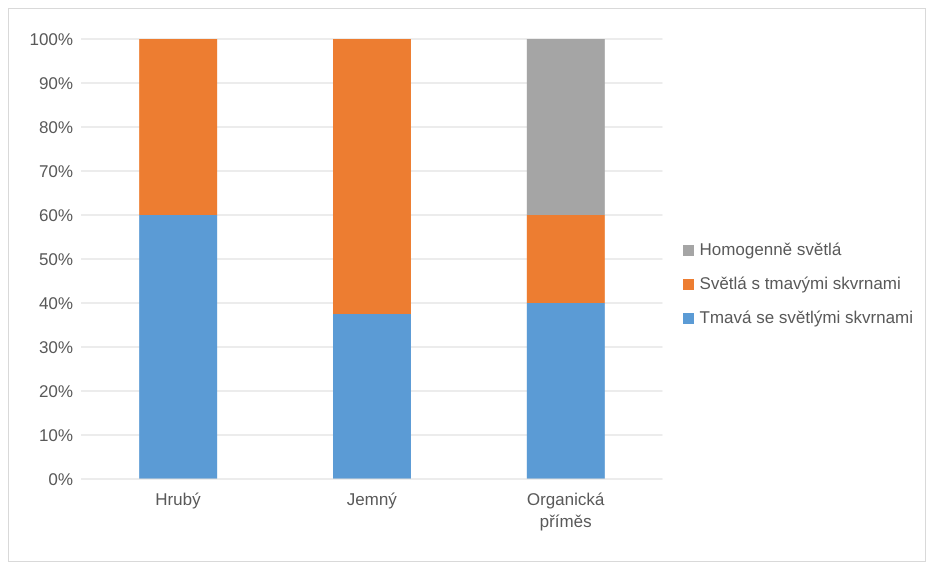 The width and height of the screenshot is (934, 568). Describe the element at coordinates (55, 304) in the screenshot. I see `y-tick-label: 40%` at that location.